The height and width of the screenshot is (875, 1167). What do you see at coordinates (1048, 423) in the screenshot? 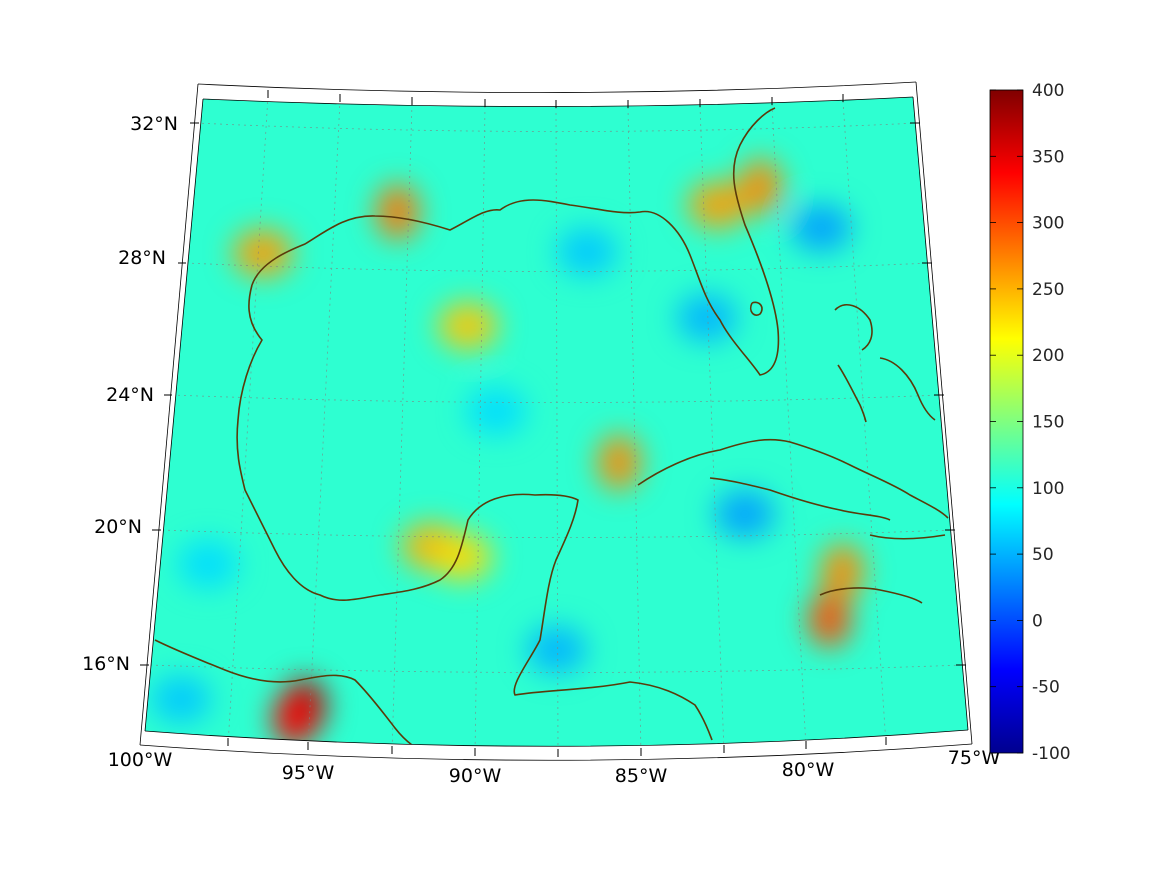
I see `colorbar-label: 150` at bounding box center [1048, 423].